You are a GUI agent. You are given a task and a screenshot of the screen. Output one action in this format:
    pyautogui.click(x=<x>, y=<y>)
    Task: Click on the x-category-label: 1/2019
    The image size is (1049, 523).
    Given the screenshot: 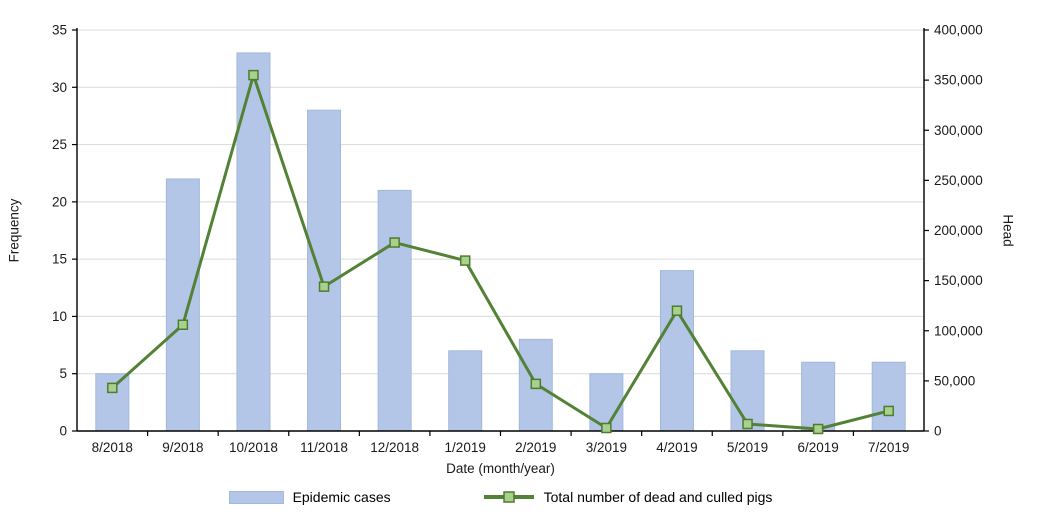 What is the action you would take?
    pyautogui.click(x=465, y=447)
    